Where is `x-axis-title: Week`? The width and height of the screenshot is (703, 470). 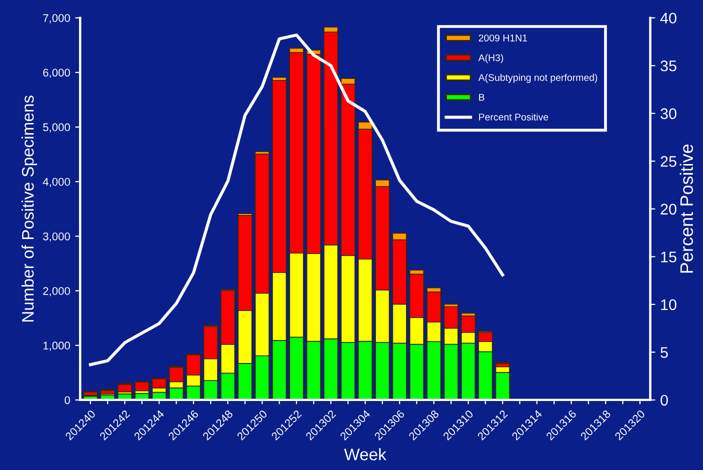 x-axis-title: Week is located at coordinates (365, 454).